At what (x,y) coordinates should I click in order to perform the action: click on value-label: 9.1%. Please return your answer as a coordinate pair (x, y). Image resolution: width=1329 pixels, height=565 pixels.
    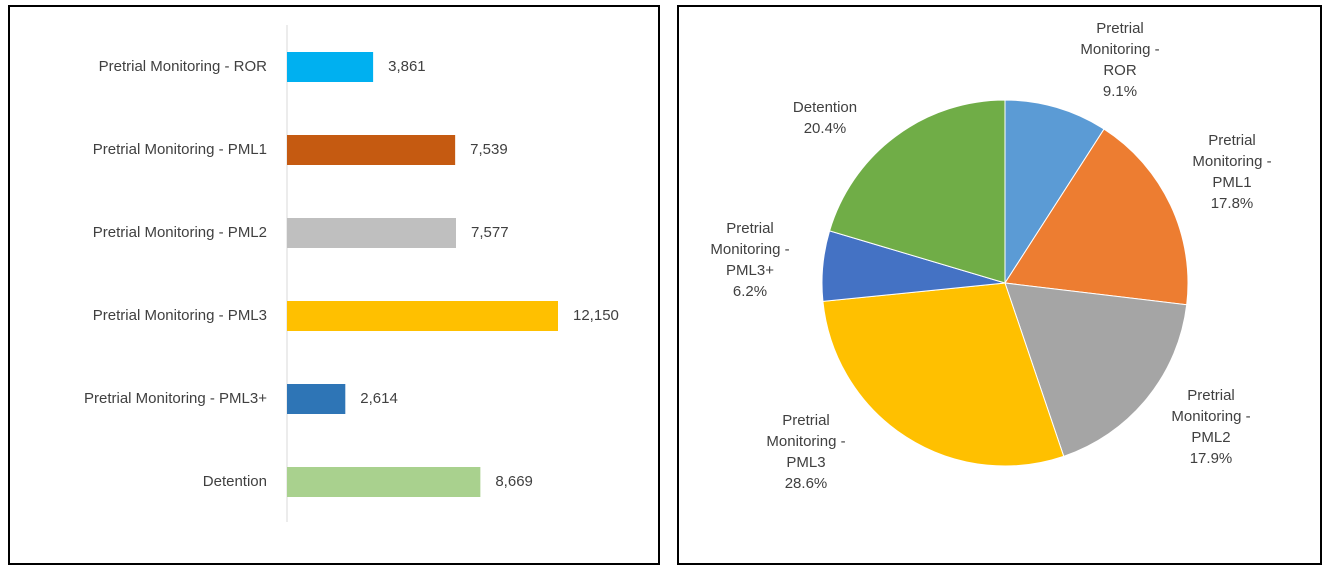
    Looking at the image, I should click on (1120, 91).